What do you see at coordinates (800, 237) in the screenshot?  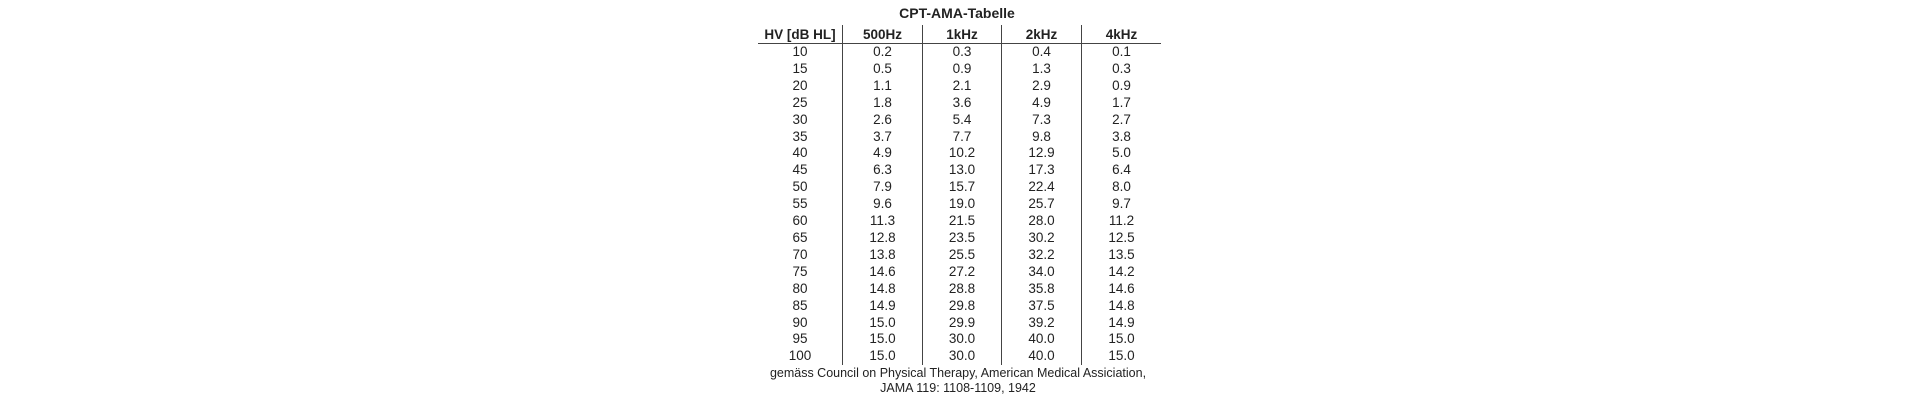 I see `hearing-loss-cell: 65` at bounding box center [800, 237].